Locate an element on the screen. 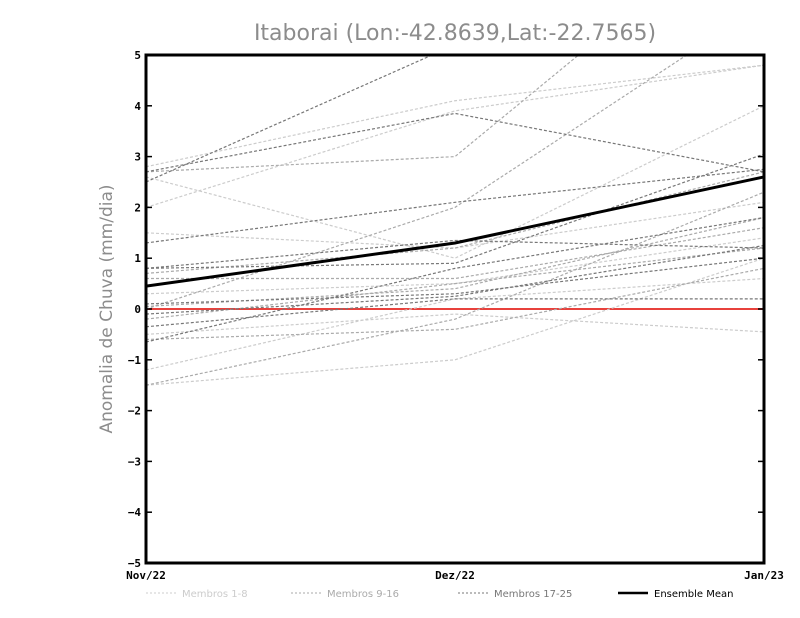 This screenshot has height=618, width=800. chart-title: Itaborai (Lon:-42.8639,Lat:-22.7565) is located at coordinates (455, 33).